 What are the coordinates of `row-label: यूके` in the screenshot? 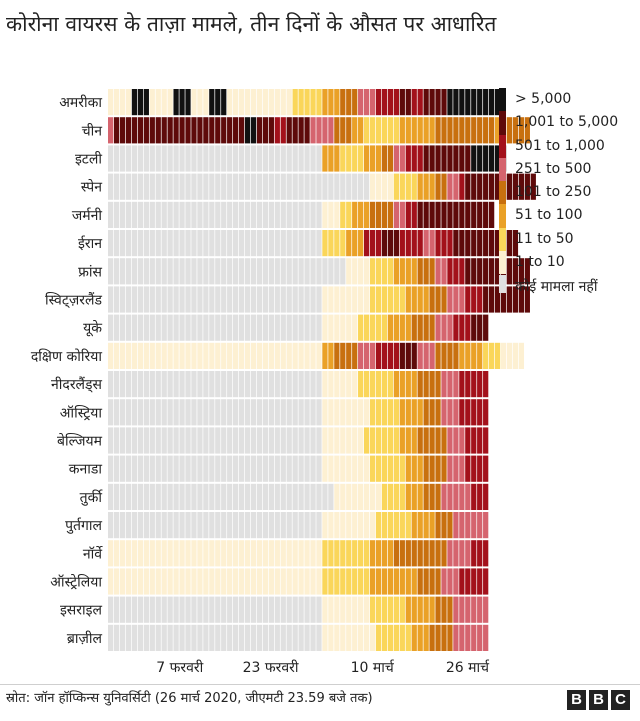 It's located at (92, 328).